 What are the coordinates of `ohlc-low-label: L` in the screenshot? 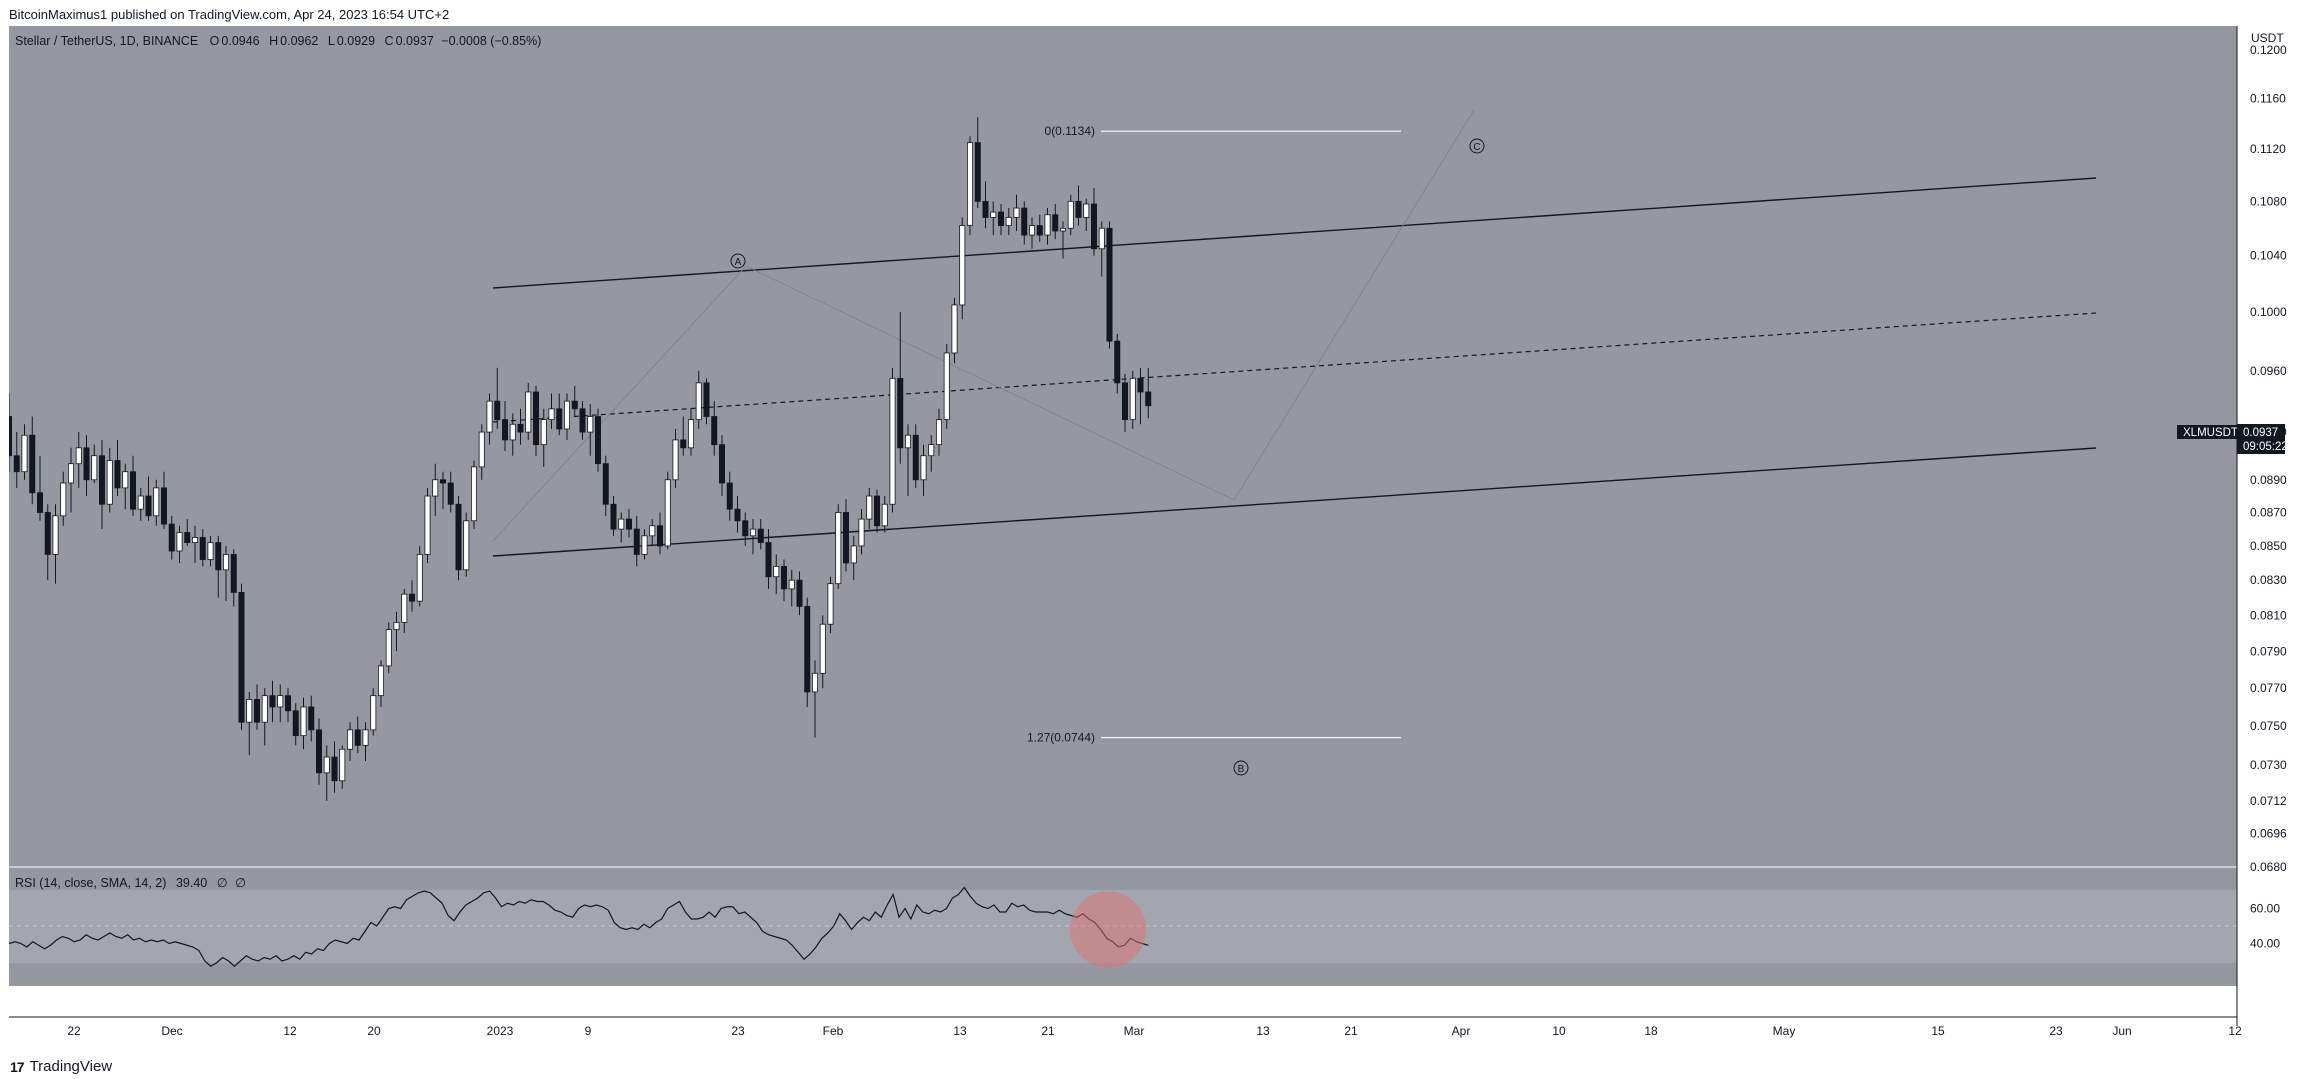 It's located at (331, 41).